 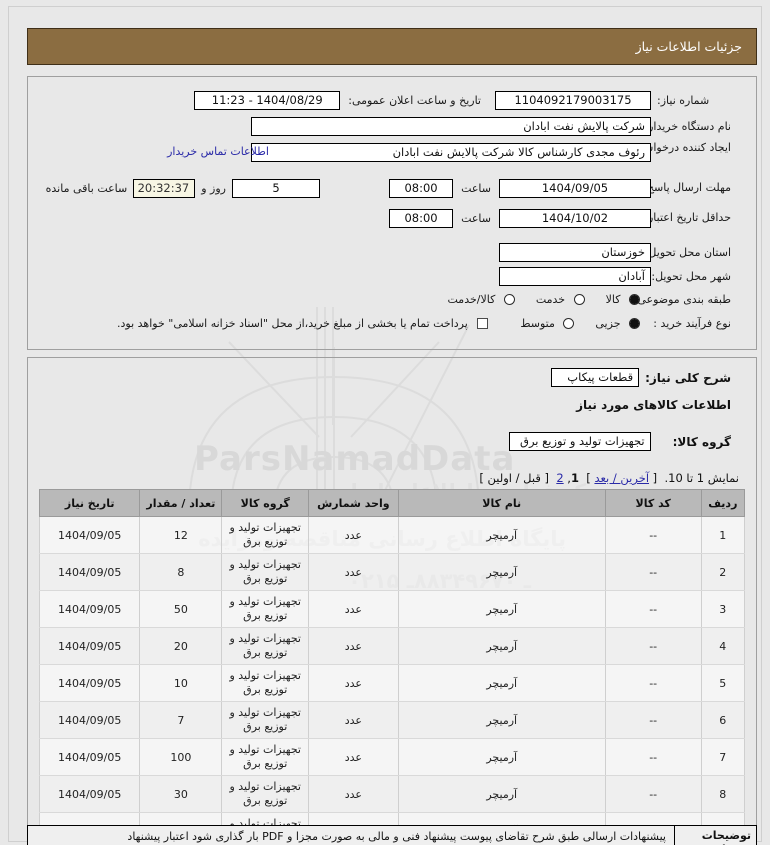 What do you see at coordinates (575, 252) in the screenshot?
I see `province-value: خوزستان` at bounding box center [575, 252].